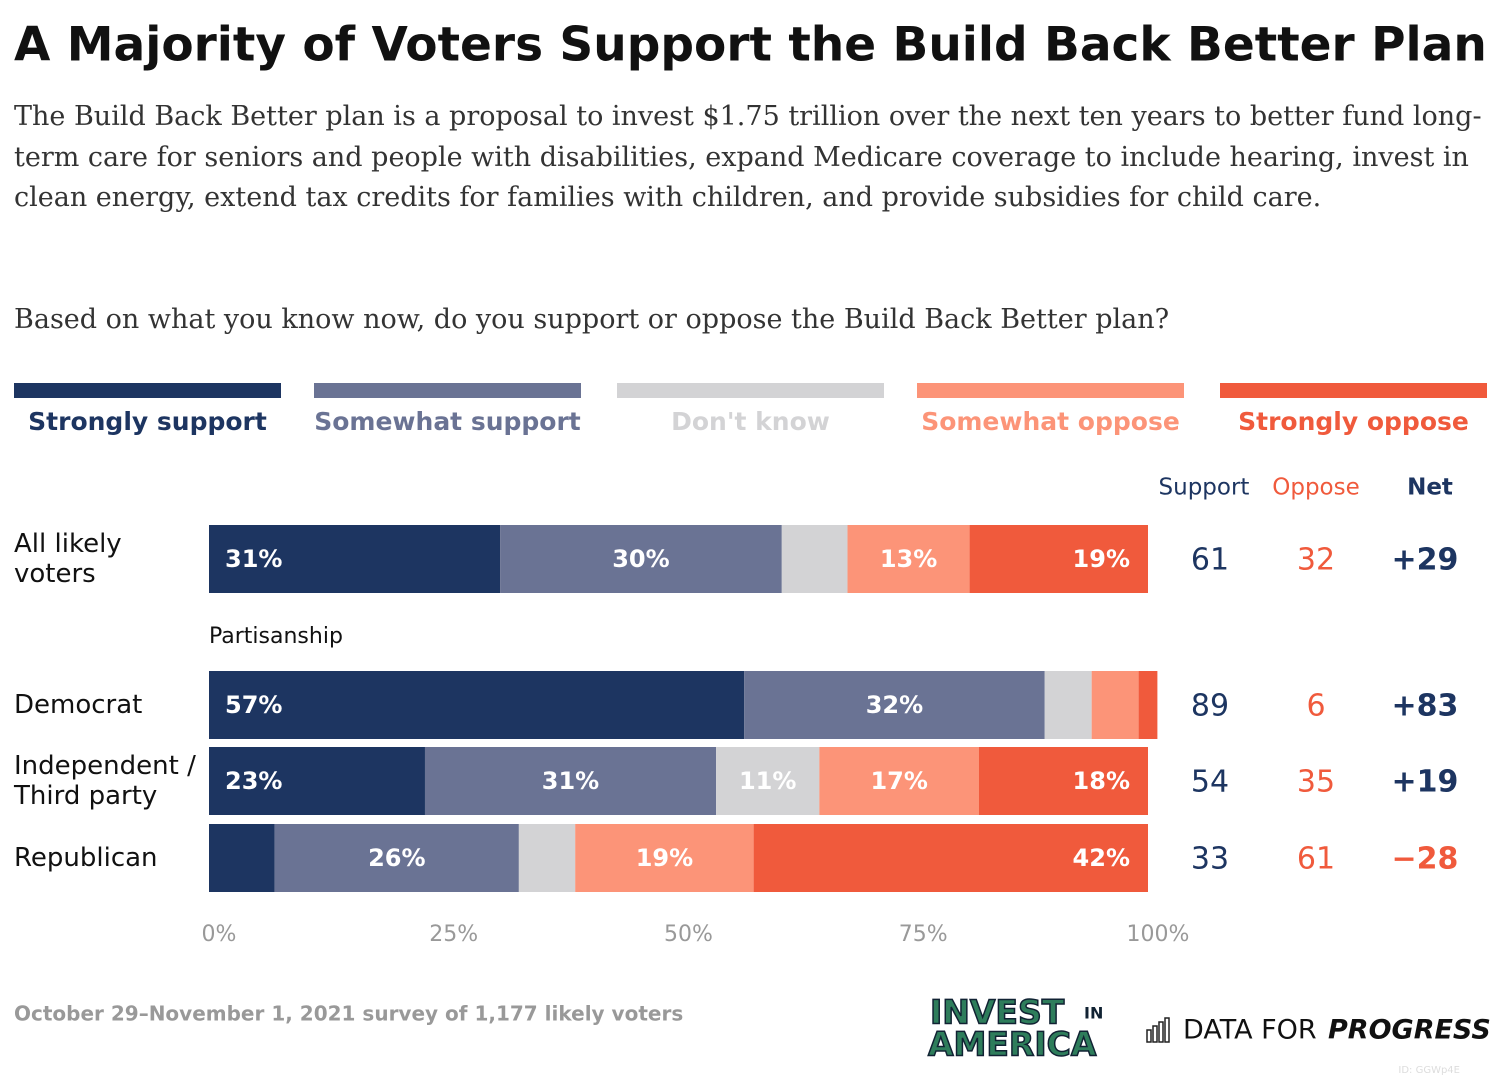 The width and height of the screenshot is (1500, 1080). Describe the element at coordinates (1425, 859) in the screenshot. I see `net-value: −28` at that location.